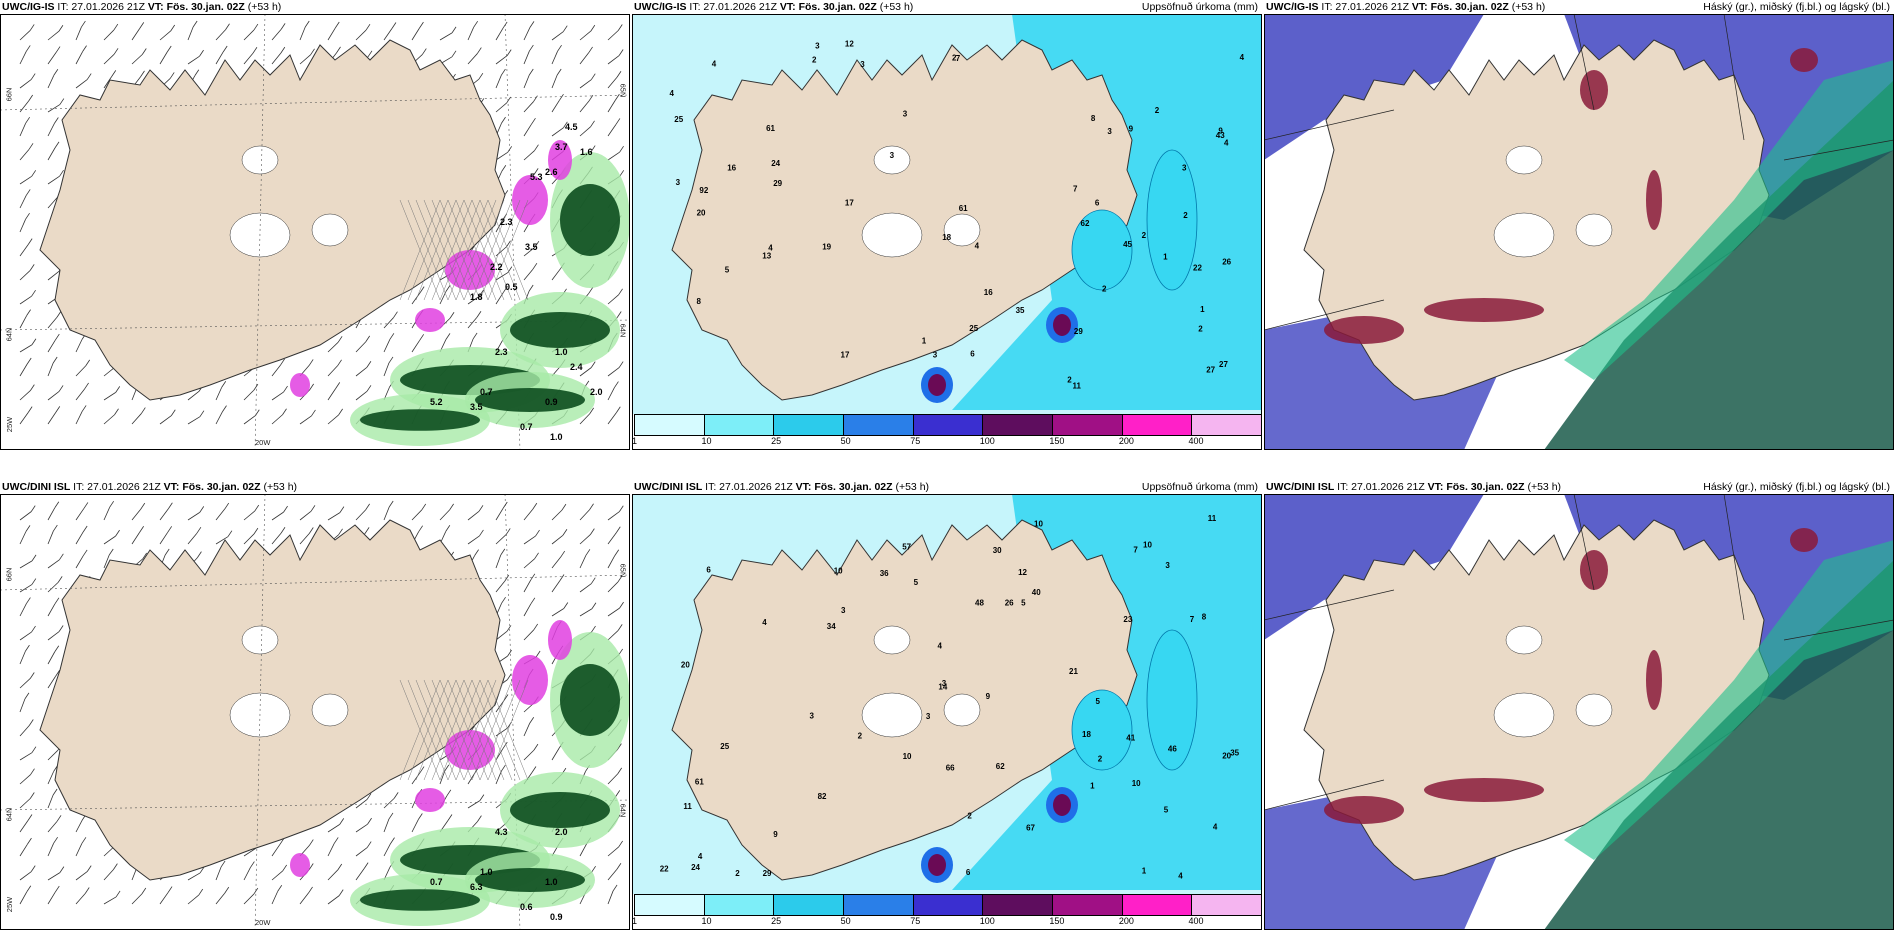  Describe the element at coordinates (1023, 602) in the screenshot. I see `value-label: 5` at that location.